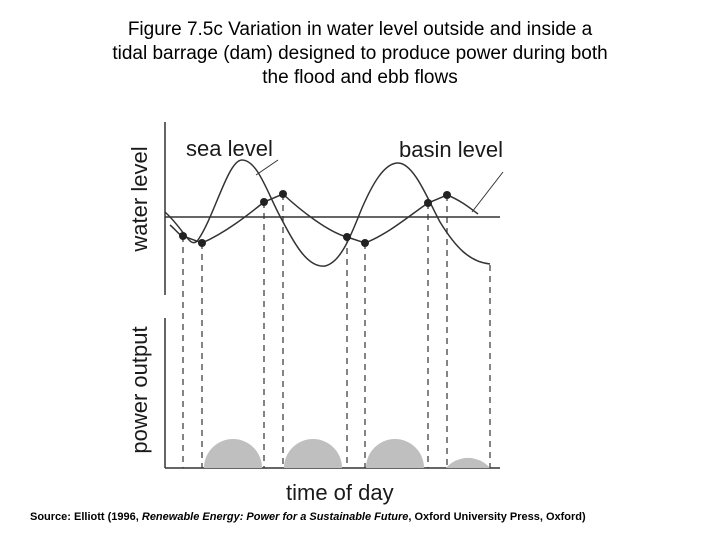  What do you see at coordinates (229, 148) in the screenshot?
I see `sea-level-label: sea level` at bounding box center [229, 148].